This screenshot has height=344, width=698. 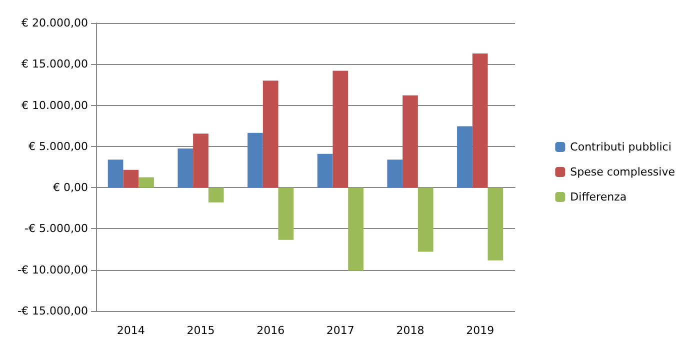 What do you see at coordinates (410, 330) in the screenshot?
I see `x-tick-label: 2018` at bounding box center [410, 330].